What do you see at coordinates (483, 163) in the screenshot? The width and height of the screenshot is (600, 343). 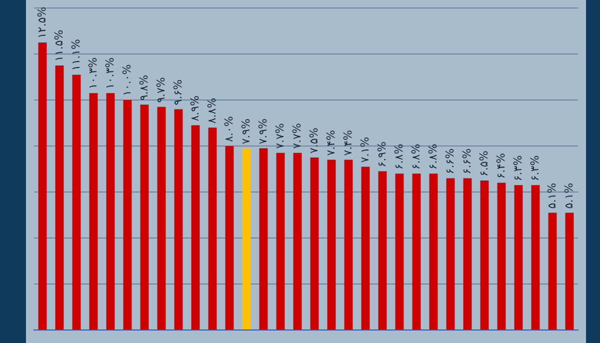 I see `data-label: ۶.۵%` at bounding box center [483, 163].